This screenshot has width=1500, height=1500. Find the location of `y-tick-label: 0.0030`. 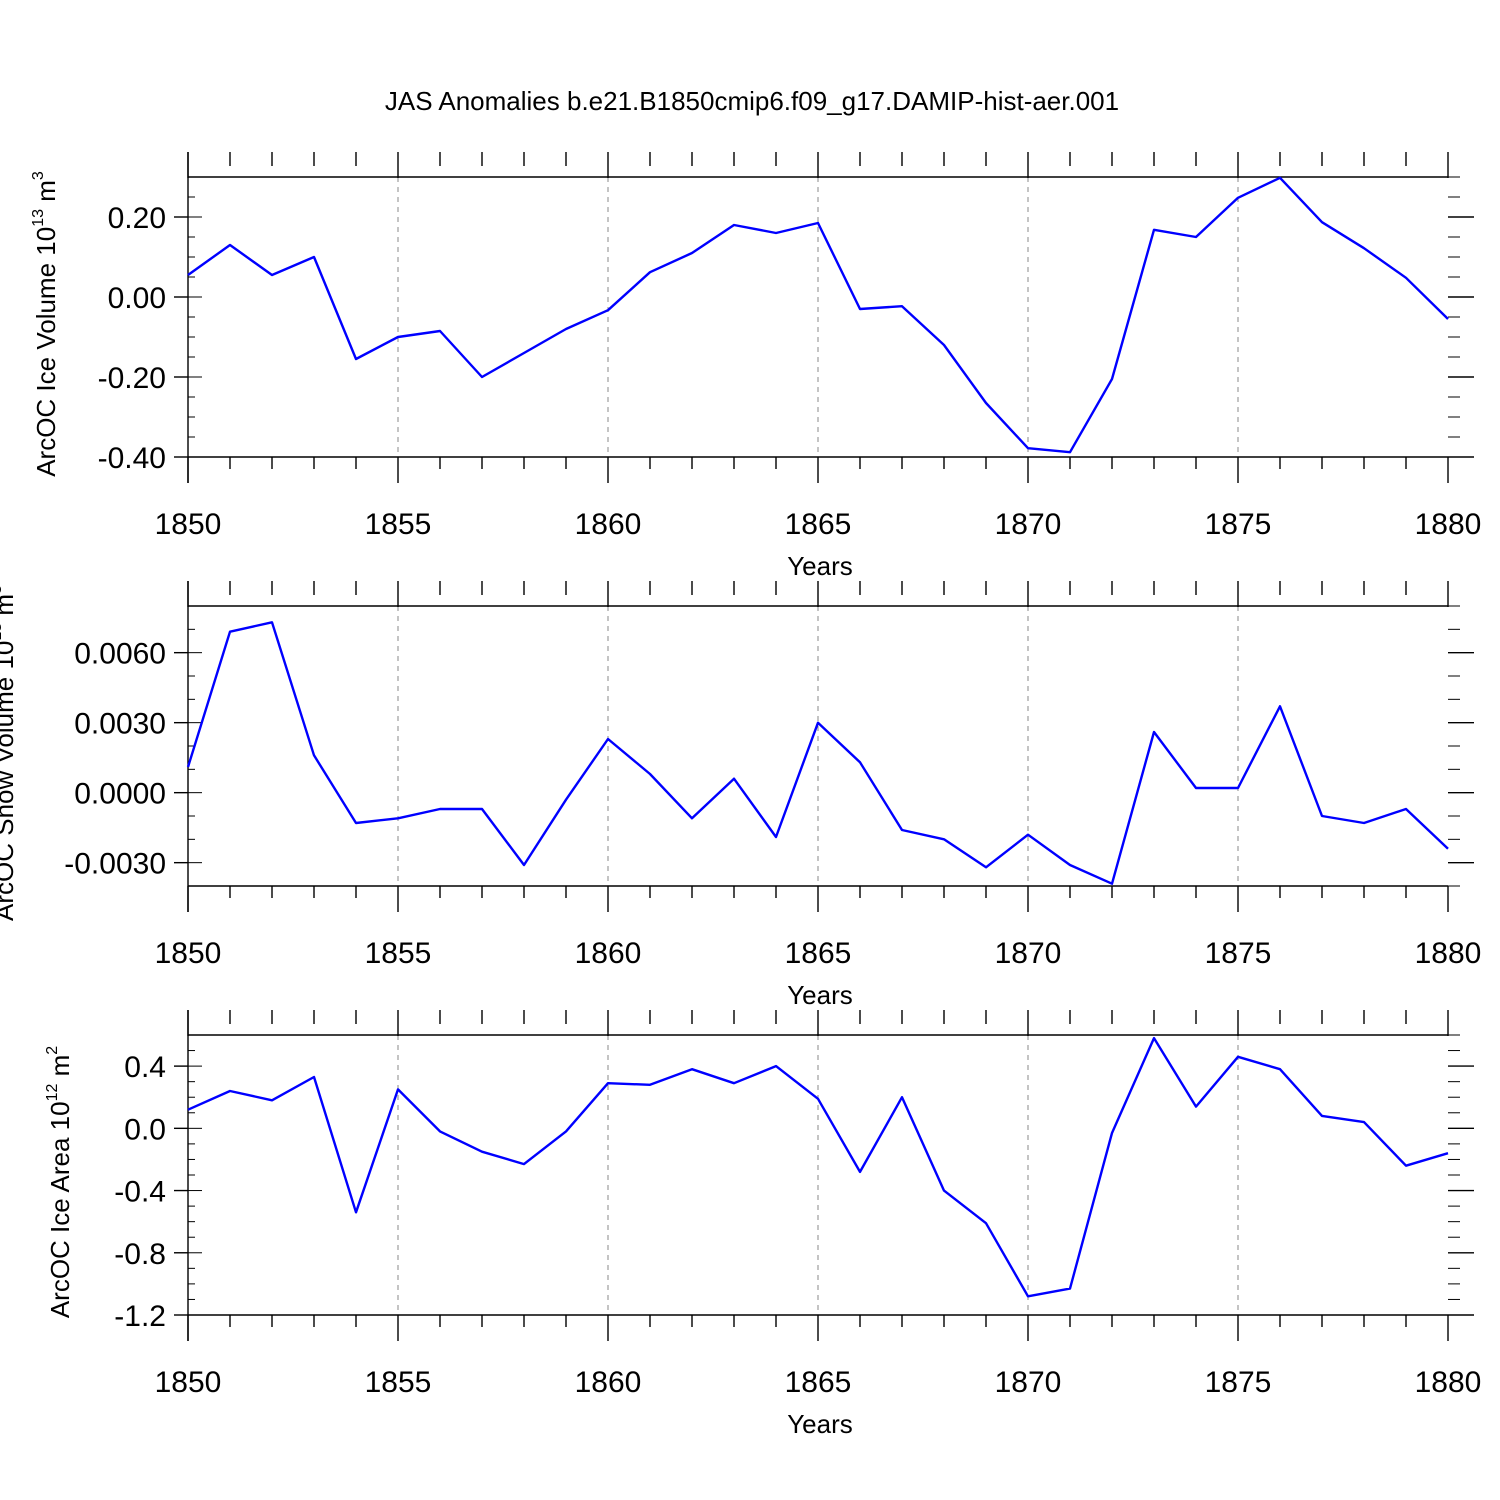

y-tick-label: 0.0030 is located at coordinates (120, 724).